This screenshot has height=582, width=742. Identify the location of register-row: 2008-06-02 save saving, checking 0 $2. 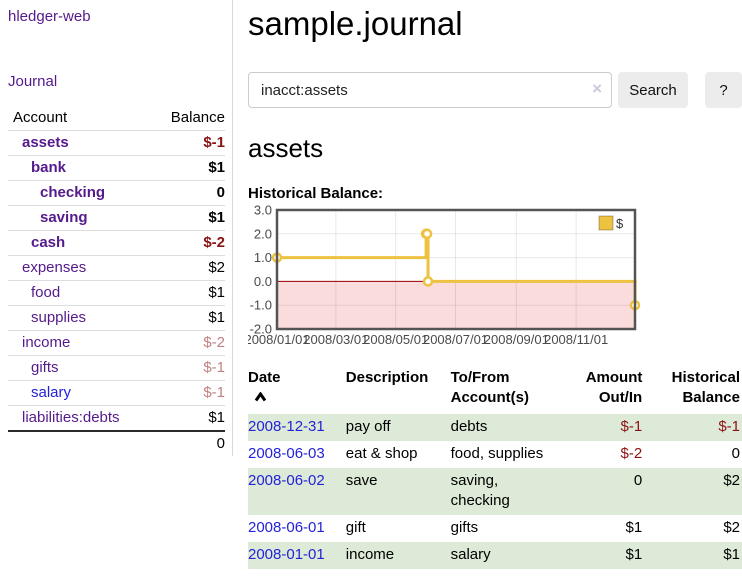
(495, 491).